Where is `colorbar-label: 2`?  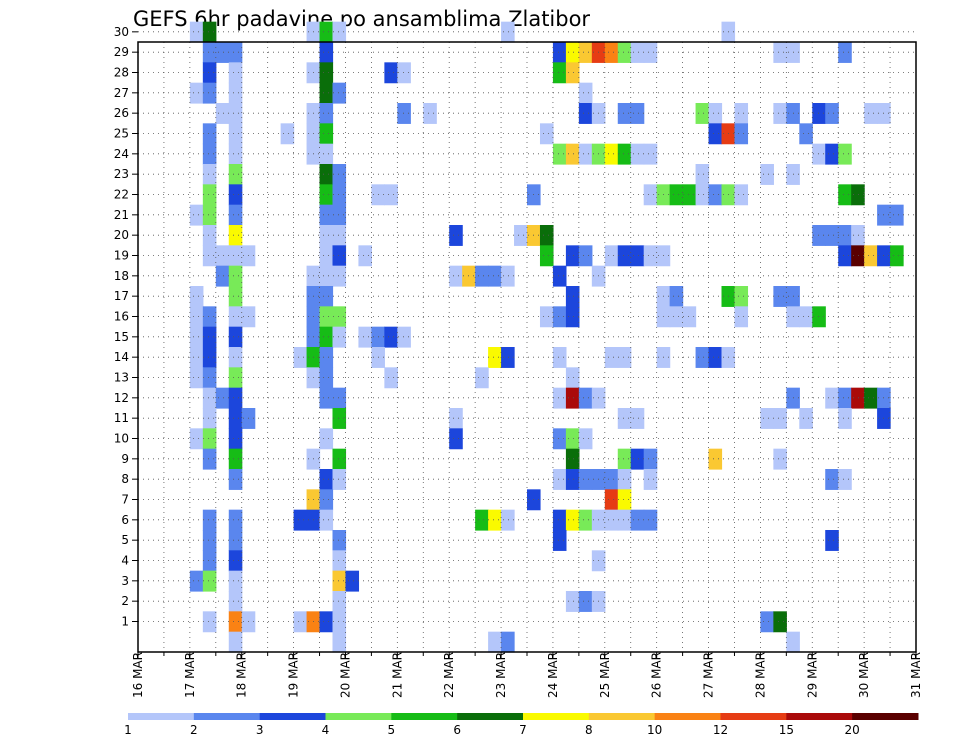 colorbar-label: 2 is located at coordinates (194, 730).